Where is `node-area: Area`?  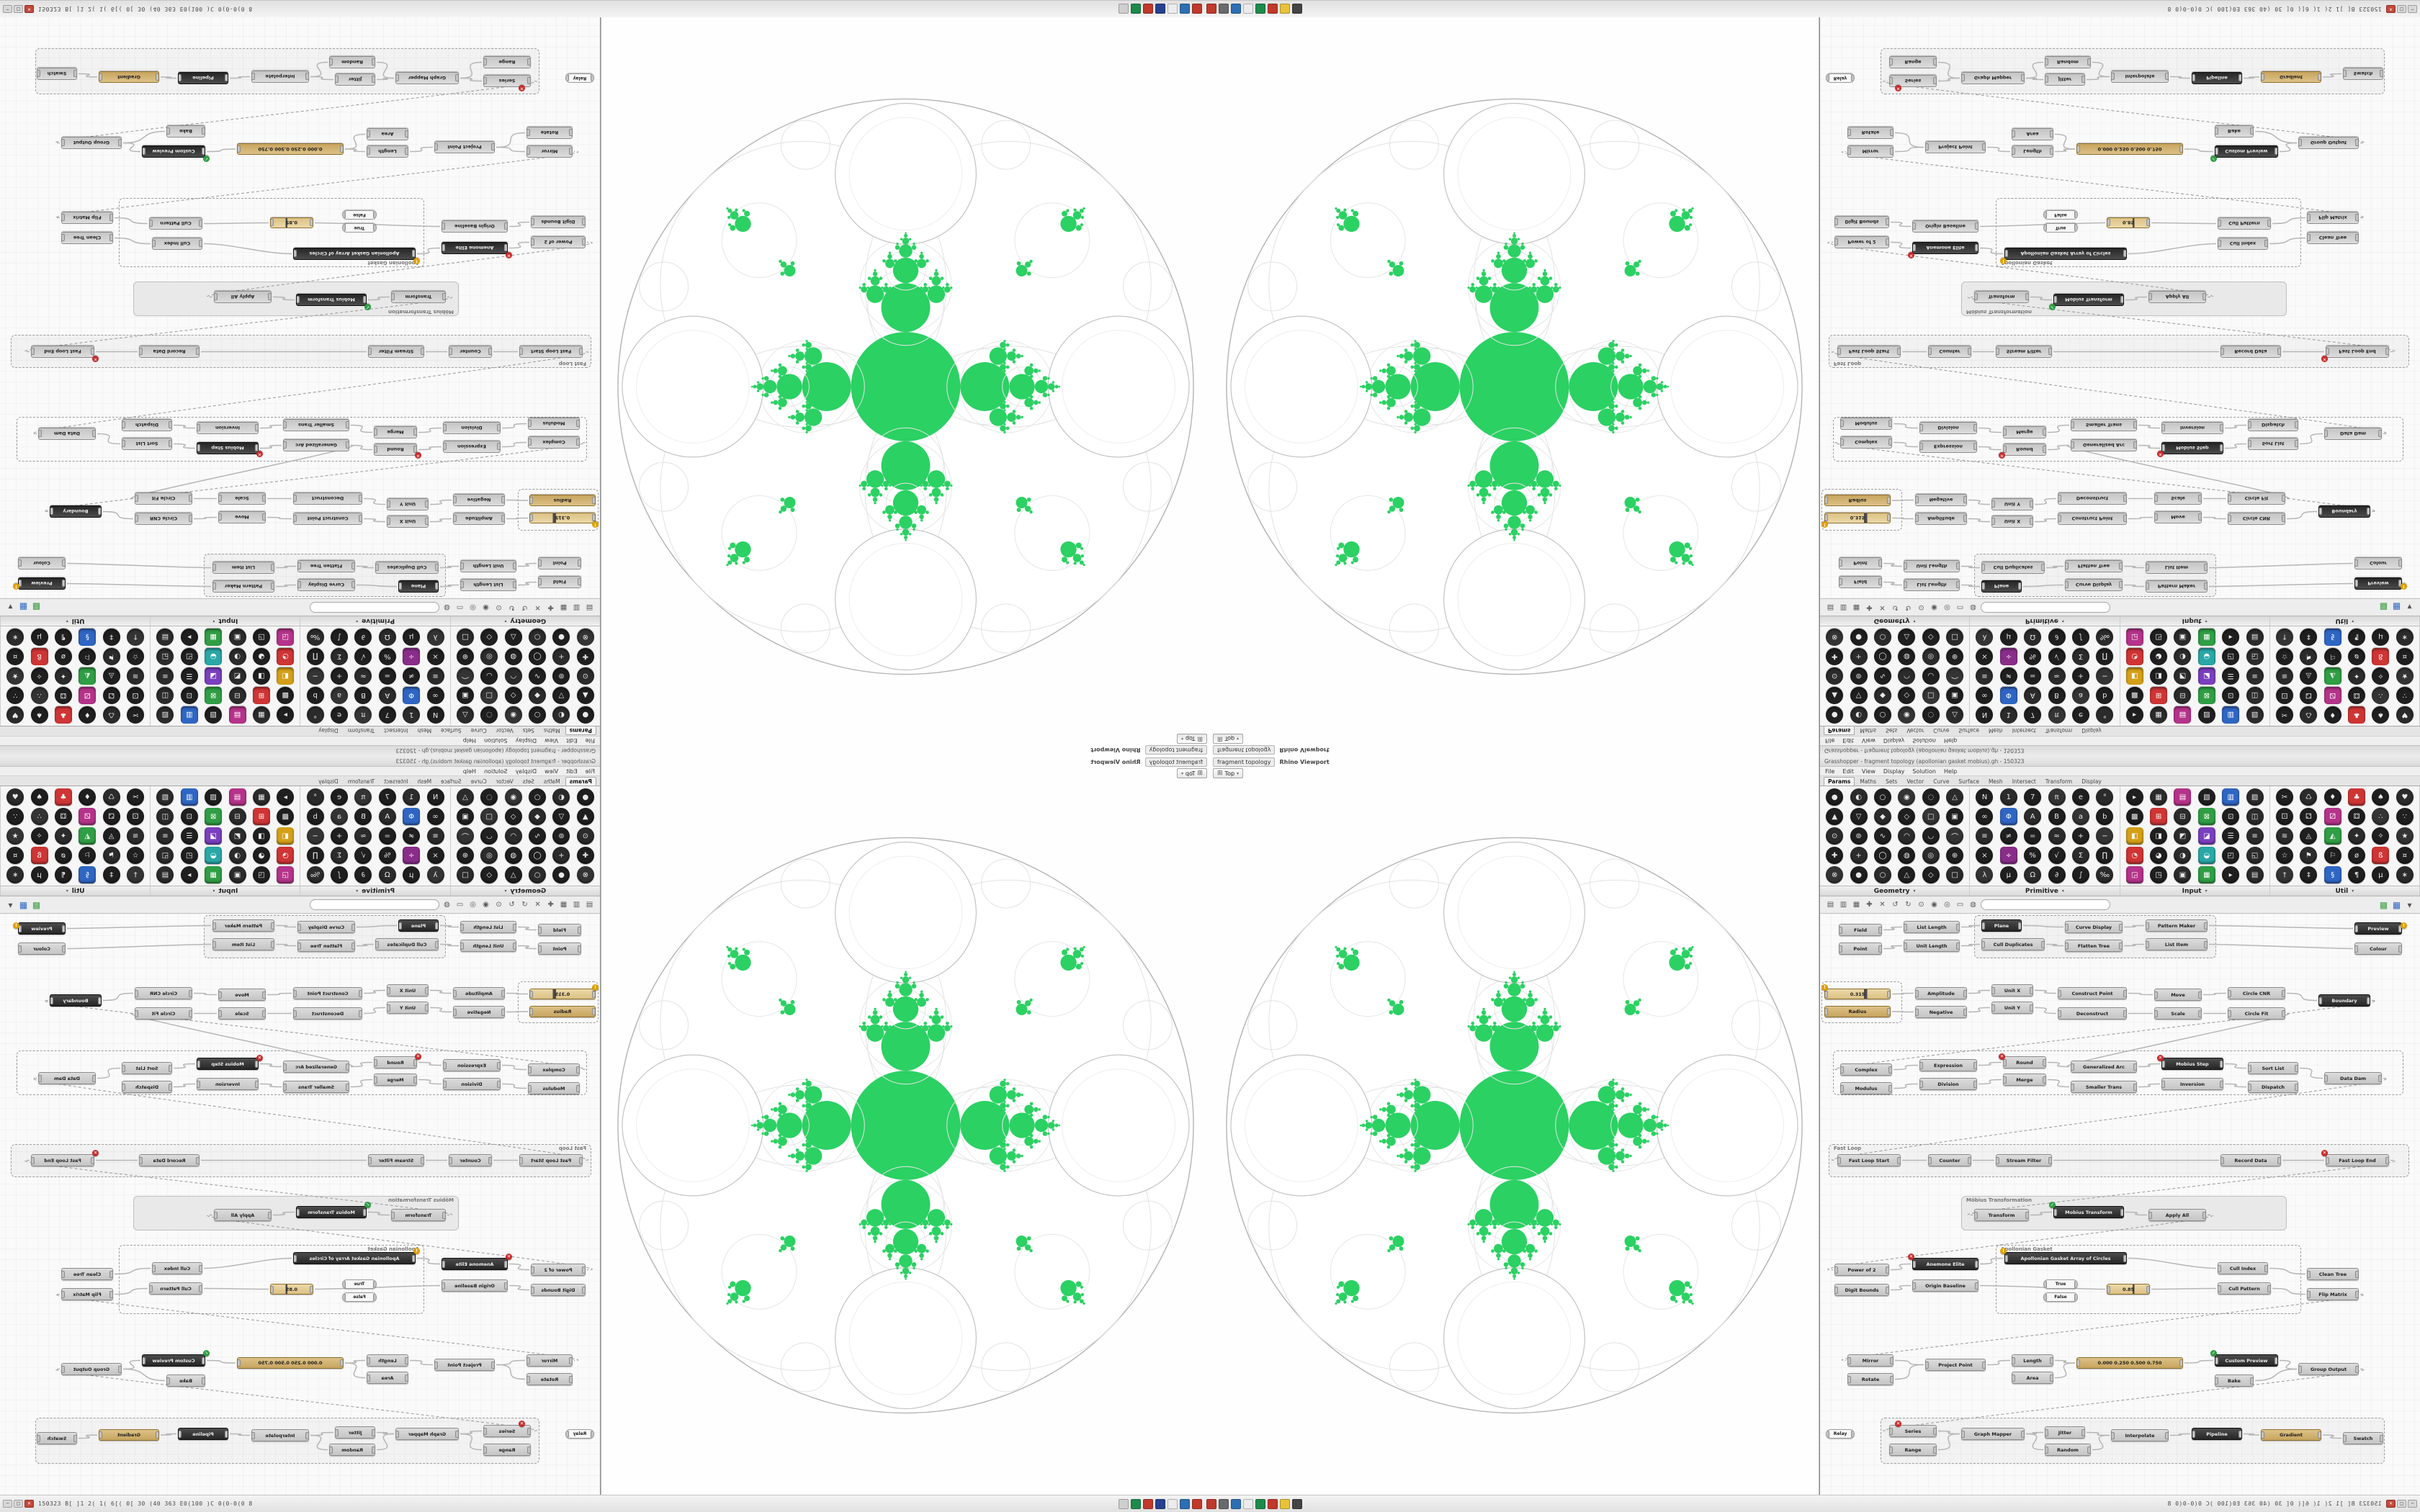
node-area: Area is located at coordinates (2032, 134).